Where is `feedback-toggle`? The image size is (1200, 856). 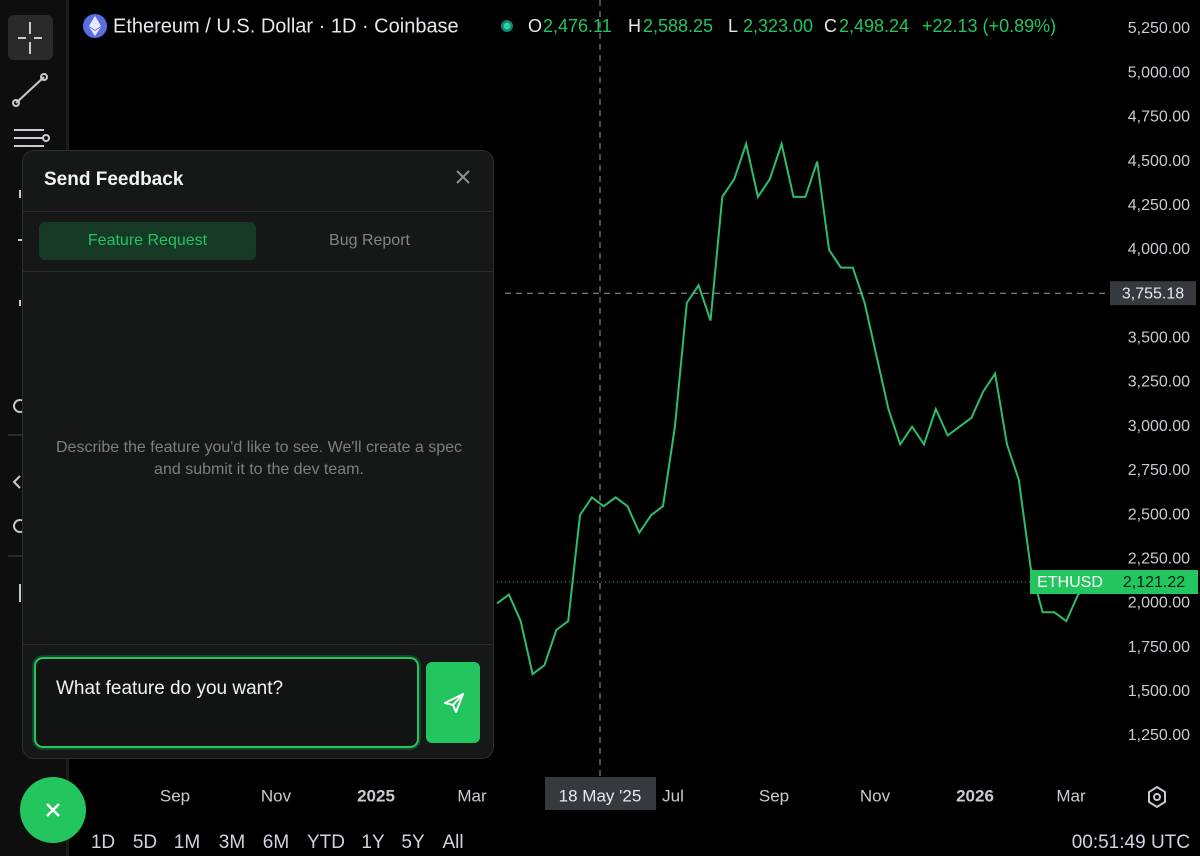 feedback-toggle is located at coordinates (53, 810).